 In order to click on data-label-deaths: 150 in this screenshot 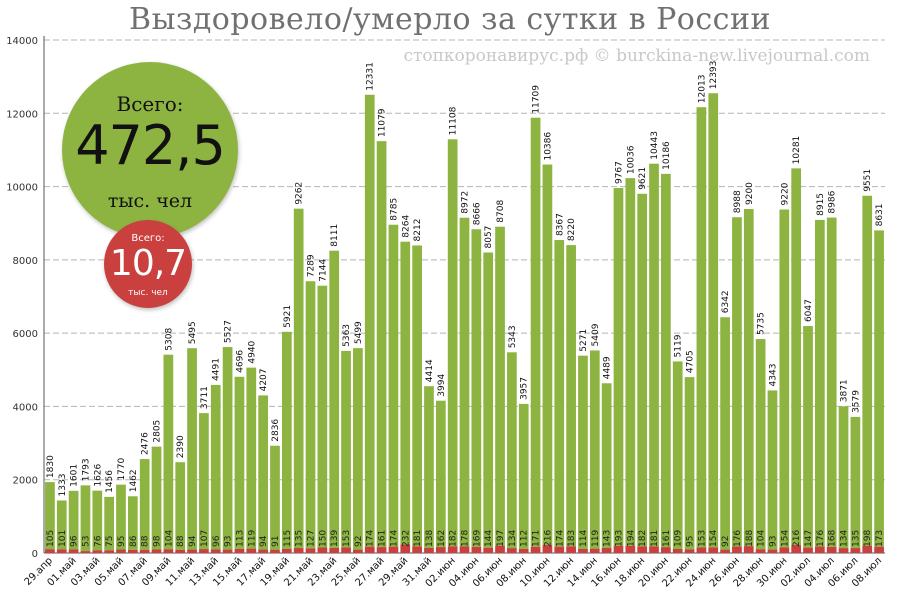, I will do `click(323, 538)`.